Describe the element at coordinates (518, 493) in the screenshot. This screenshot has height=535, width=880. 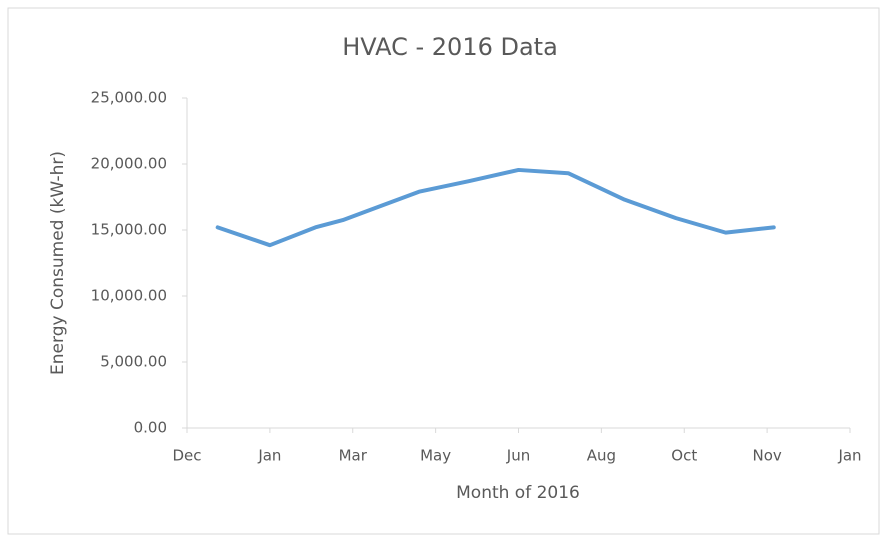
I see `x-axis-title: Month of 2016` at that location.